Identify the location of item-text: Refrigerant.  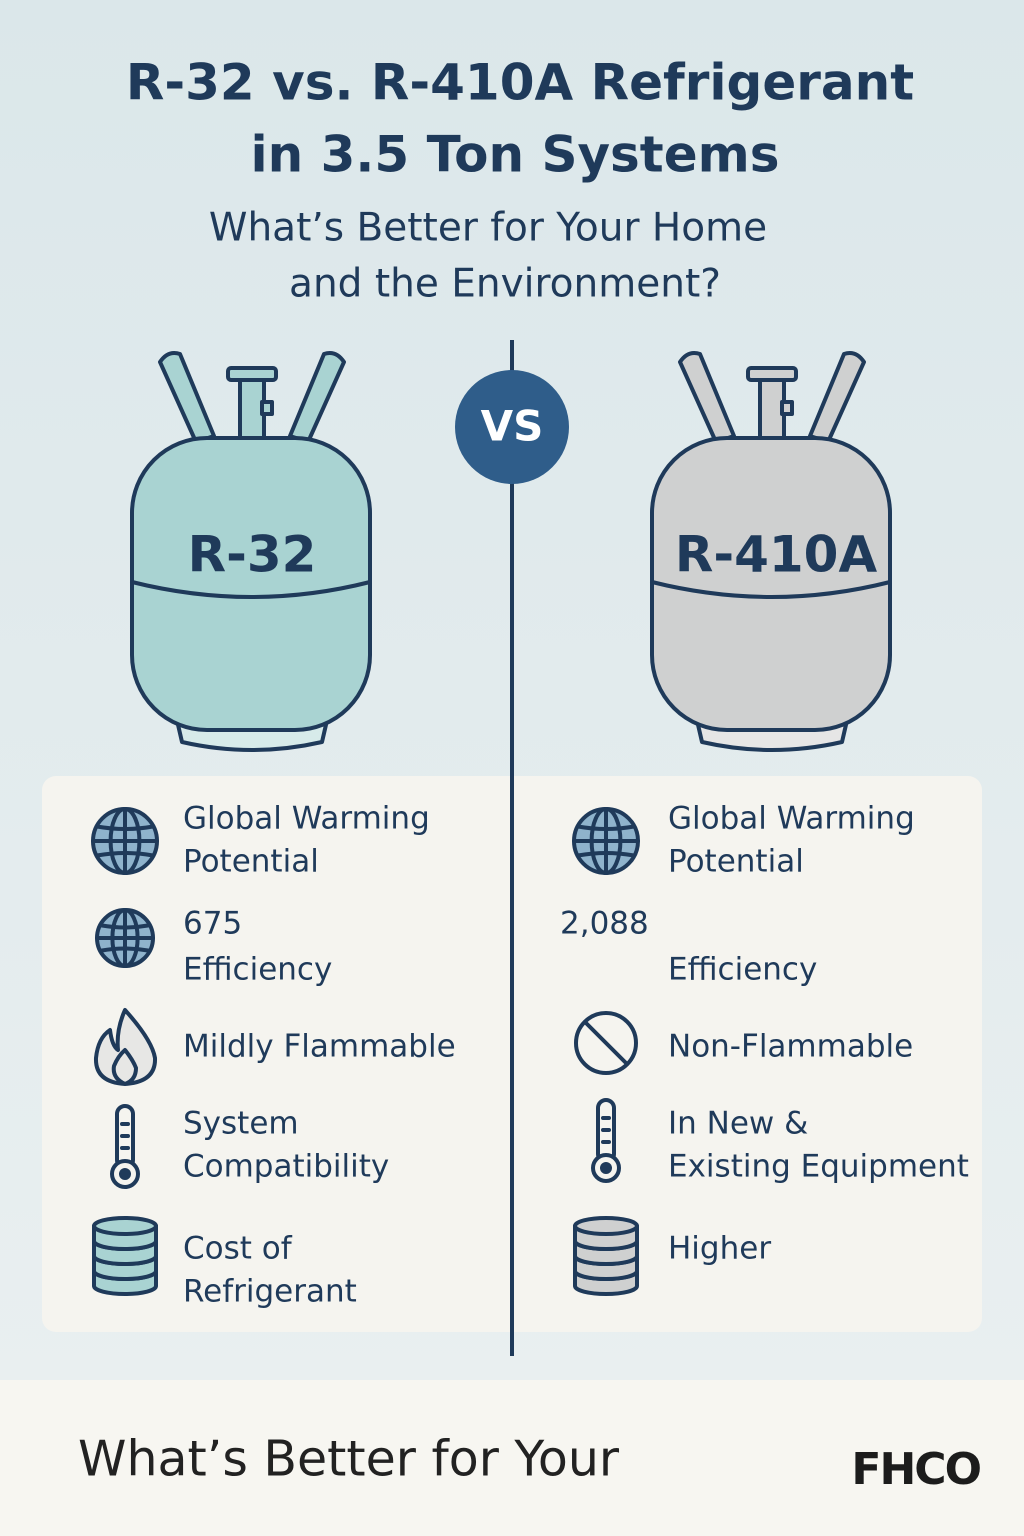
(270, 1292).